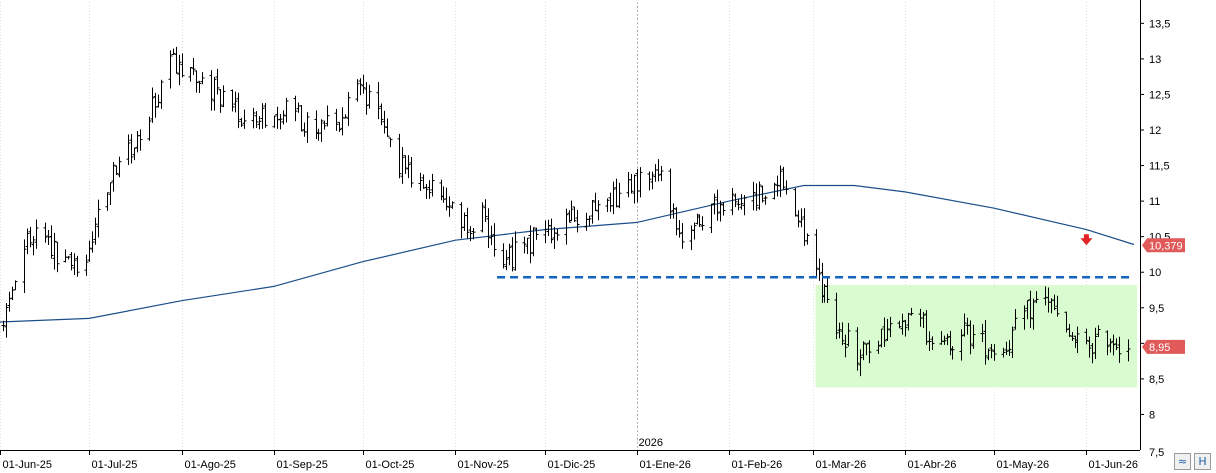  What do you see at coordinates (1202, 461) in the screenshot?
I see `save-button: H` at bounding box center [1202, 461].